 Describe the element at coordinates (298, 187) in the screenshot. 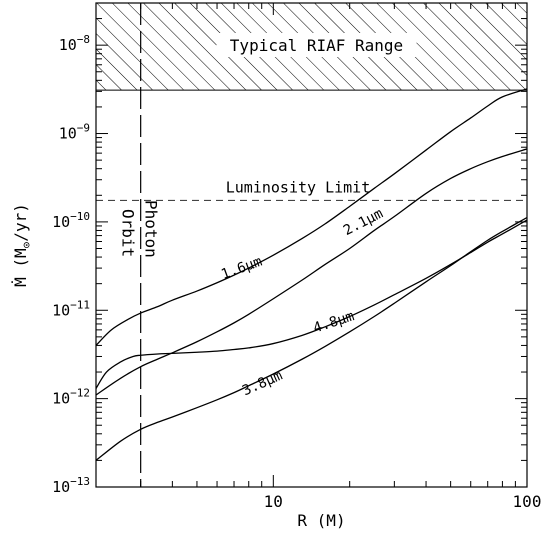

I see `luminosity-limit-label: Luminosity Limit` at that location.